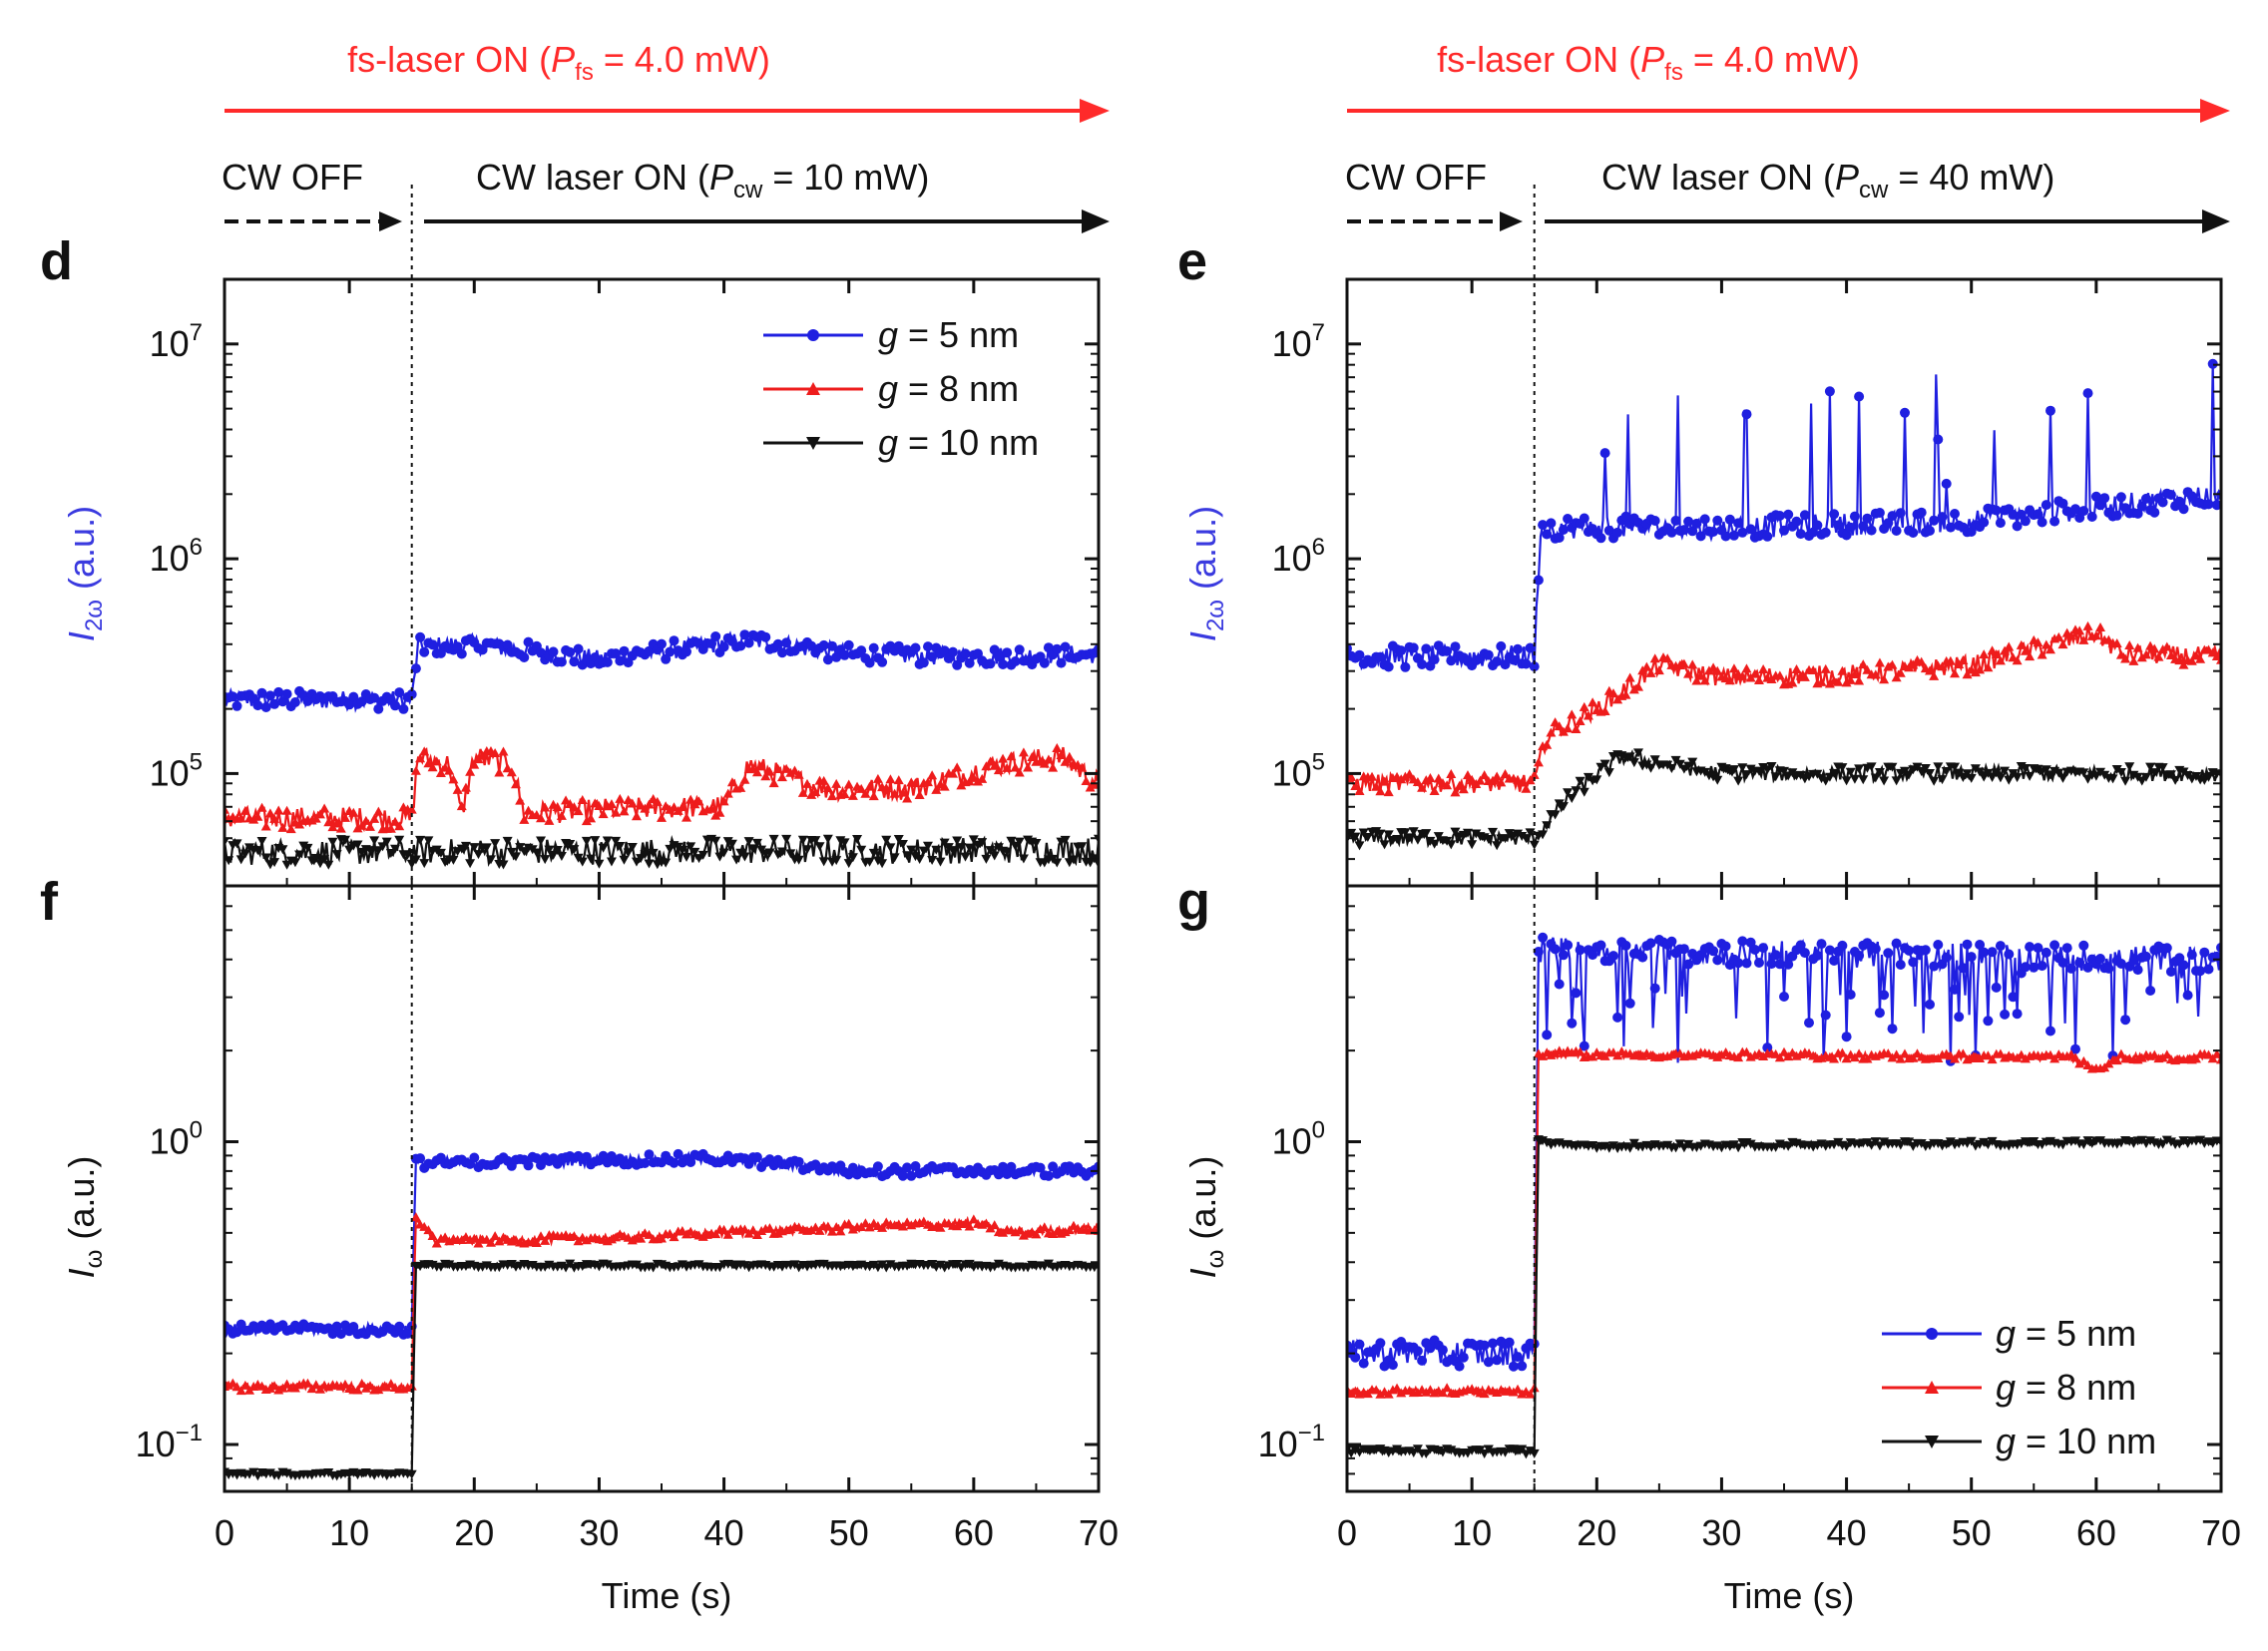  I want to click on legend-top: g = 5 nm g = 8 nm g = 10 nm, so click(901, 388).